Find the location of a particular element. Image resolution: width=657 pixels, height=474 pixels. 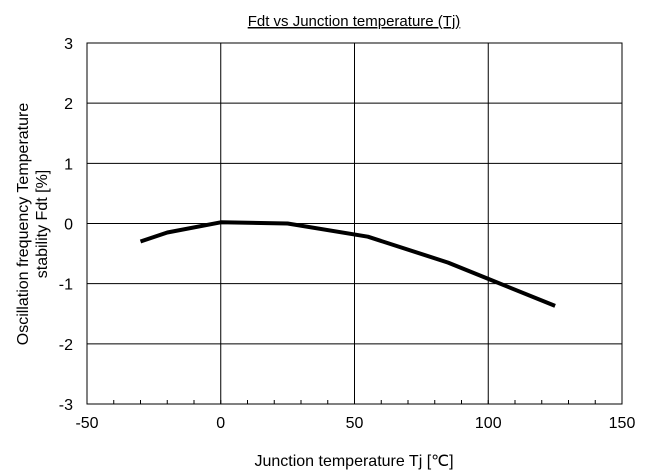

x-tick-label: 50 is located at coordinates (355, 423).